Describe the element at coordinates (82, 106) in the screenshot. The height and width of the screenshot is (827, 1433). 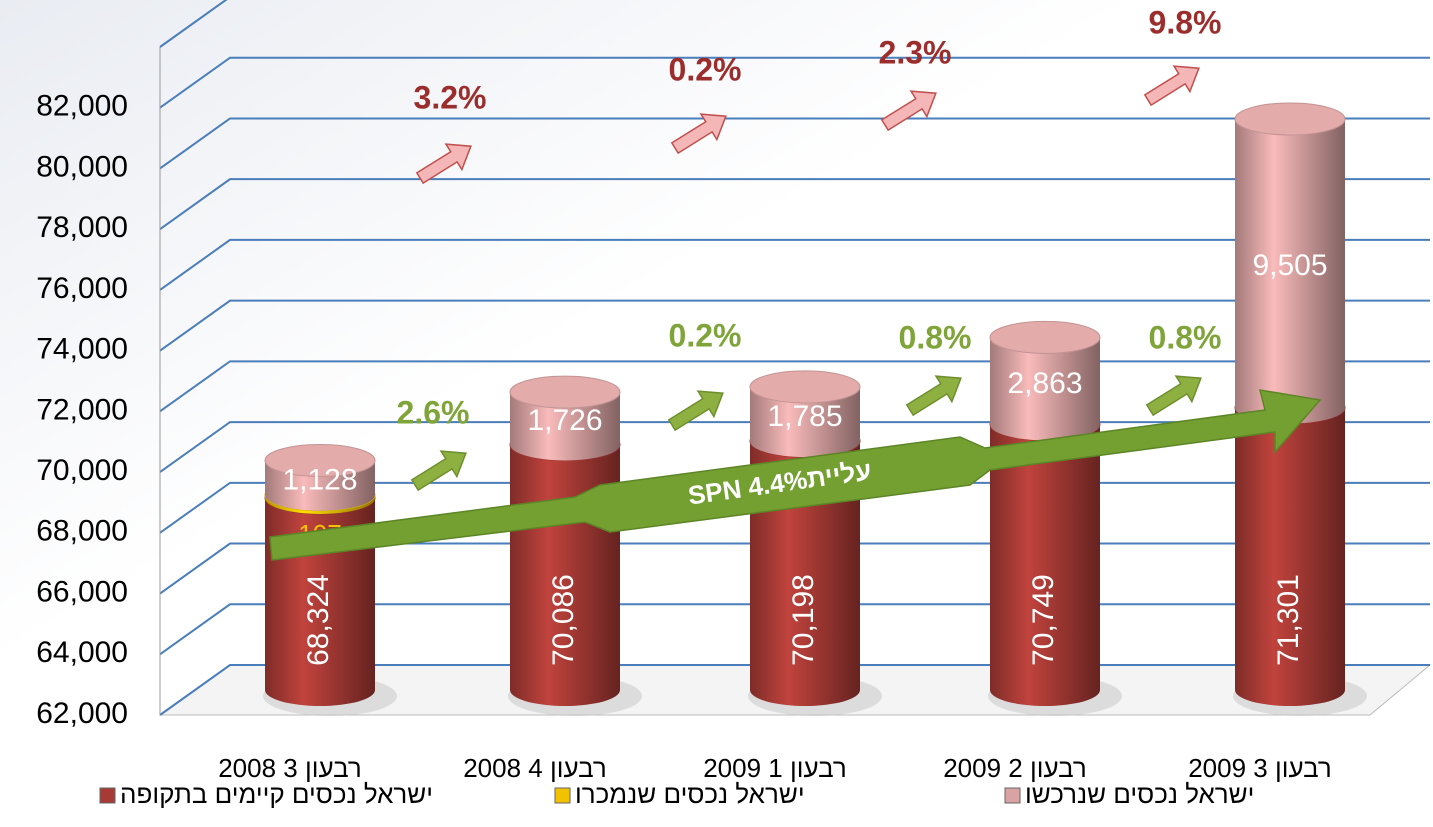
I see `y-tick-label: 82,000` at that location.